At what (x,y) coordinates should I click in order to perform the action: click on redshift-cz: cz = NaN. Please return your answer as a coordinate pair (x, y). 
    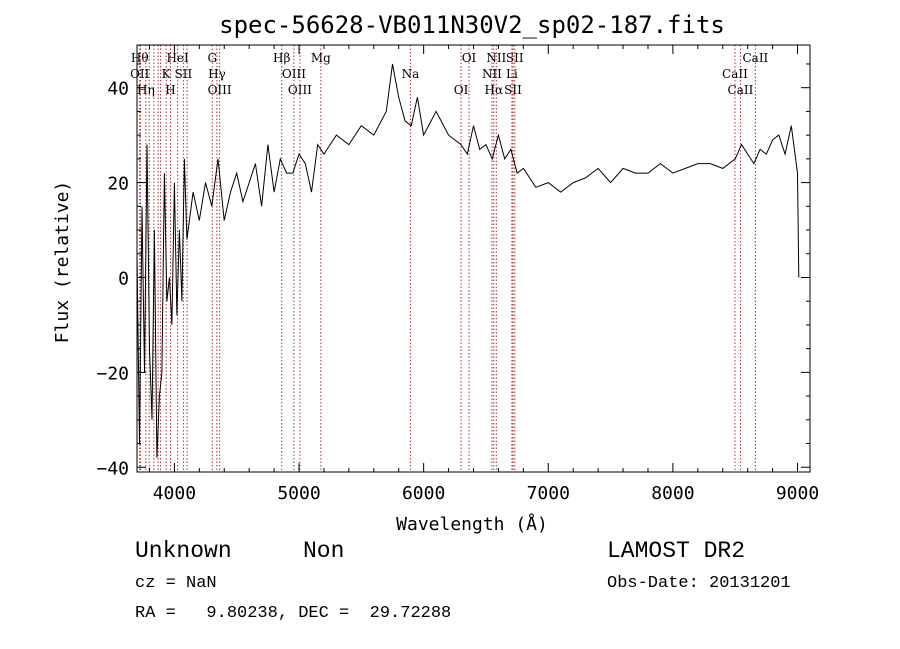
    Looking at the image, I should click on (176, 583).